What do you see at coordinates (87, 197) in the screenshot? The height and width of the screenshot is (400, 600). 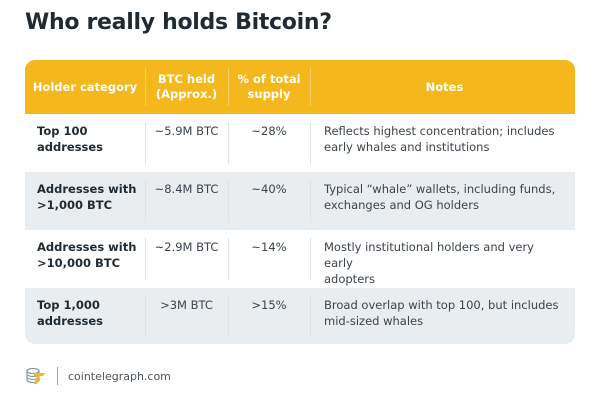 I see `holder-category-cell: Addresses with >1,000 BTC` at bounding box center [87, 197].